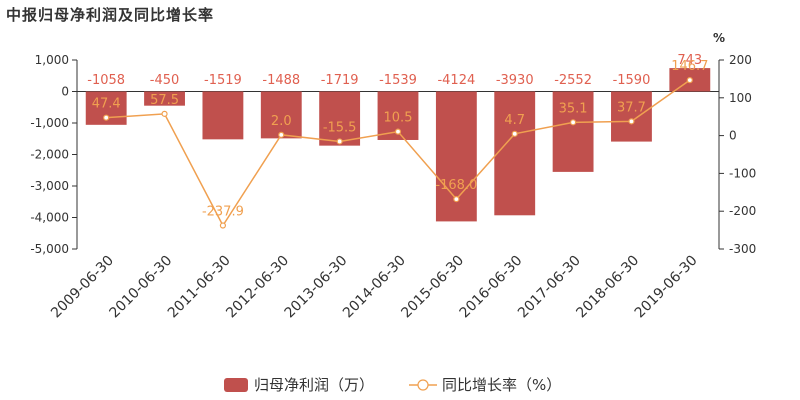 The image size is (800, 400). I want to click on bar-data-label: -1590, so click(632, 80).